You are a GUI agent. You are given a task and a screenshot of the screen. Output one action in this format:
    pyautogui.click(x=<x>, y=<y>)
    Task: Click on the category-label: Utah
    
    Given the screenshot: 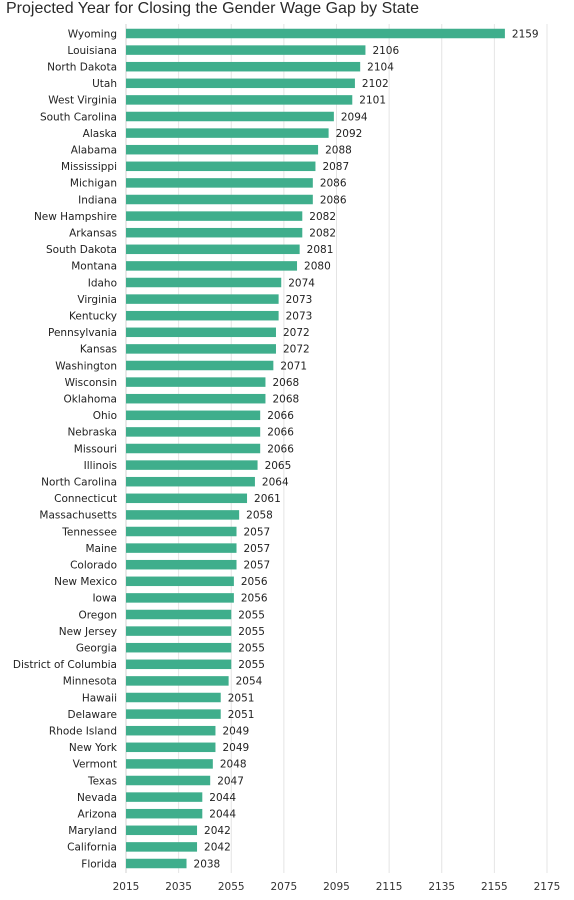 What is the action you would take?
    pyautogui.click(x=104, y=84)
    